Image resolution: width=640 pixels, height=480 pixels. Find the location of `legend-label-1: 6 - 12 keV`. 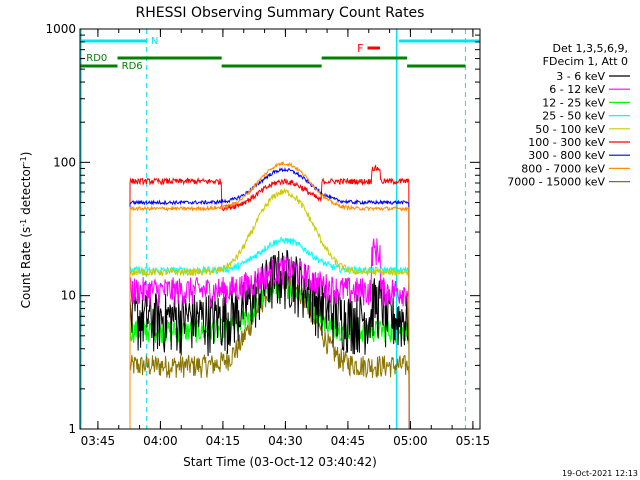

legend-label-1: 6 - 12 keV is located at coordinates (577, 89).